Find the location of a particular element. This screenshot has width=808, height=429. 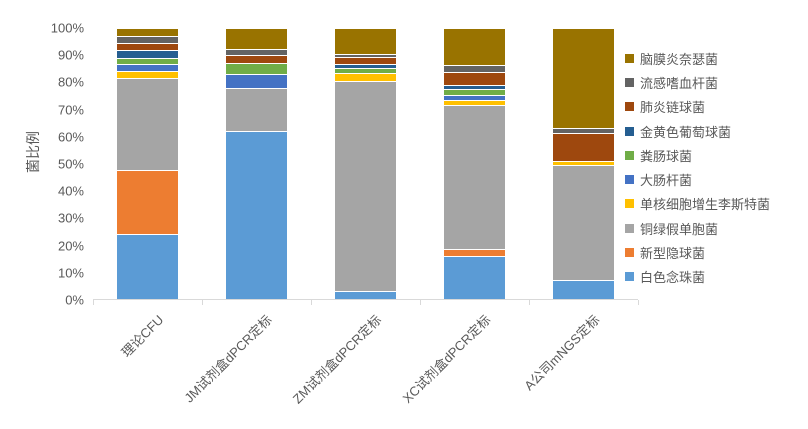

y-axis-tick-label: 0% is located at coordinates (74, 300).